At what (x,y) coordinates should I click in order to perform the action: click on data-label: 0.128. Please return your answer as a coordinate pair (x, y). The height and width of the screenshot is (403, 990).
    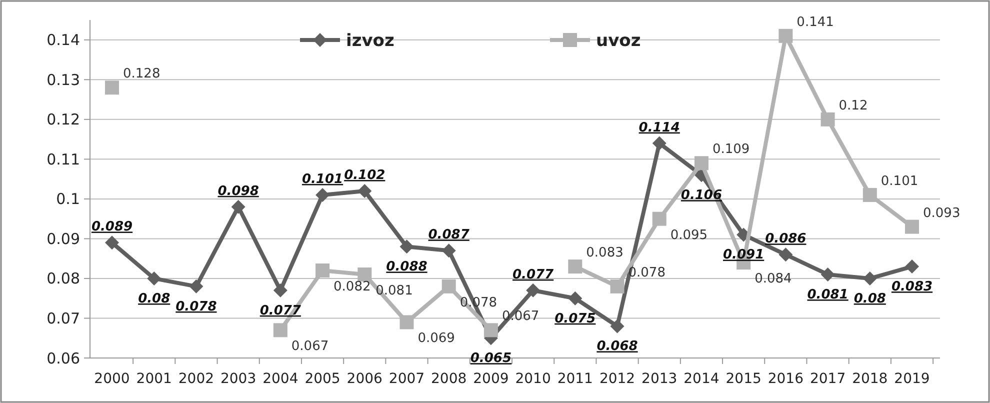
    Looking at the image, I should click on (141, 74).